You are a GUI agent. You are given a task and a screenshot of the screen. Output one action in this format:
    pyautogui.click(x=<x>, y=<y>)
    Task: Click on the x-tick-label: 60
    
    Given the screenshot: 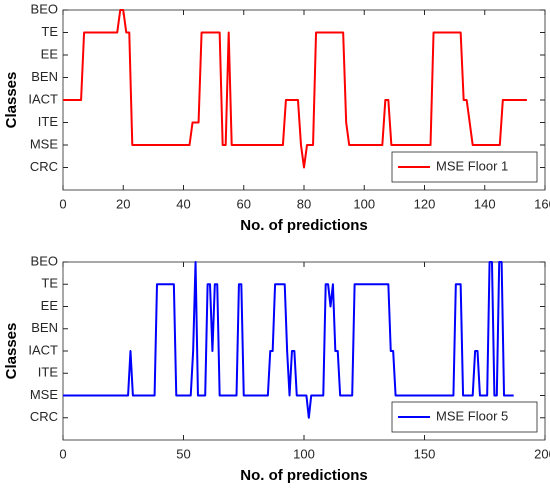 What is the action you would take?
    pyautogui.click(x=244, y=203)
    